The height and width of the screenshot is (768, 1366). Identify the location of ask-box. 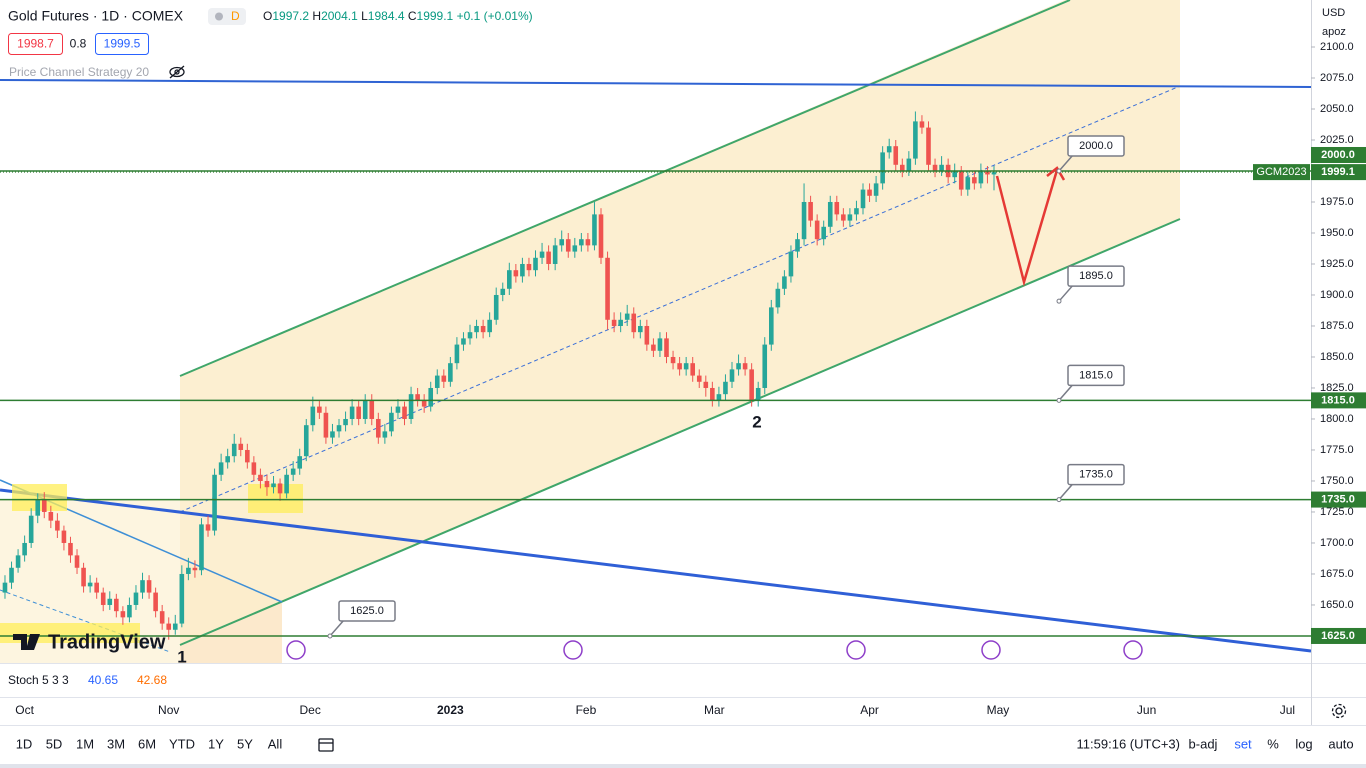
(122, 44).